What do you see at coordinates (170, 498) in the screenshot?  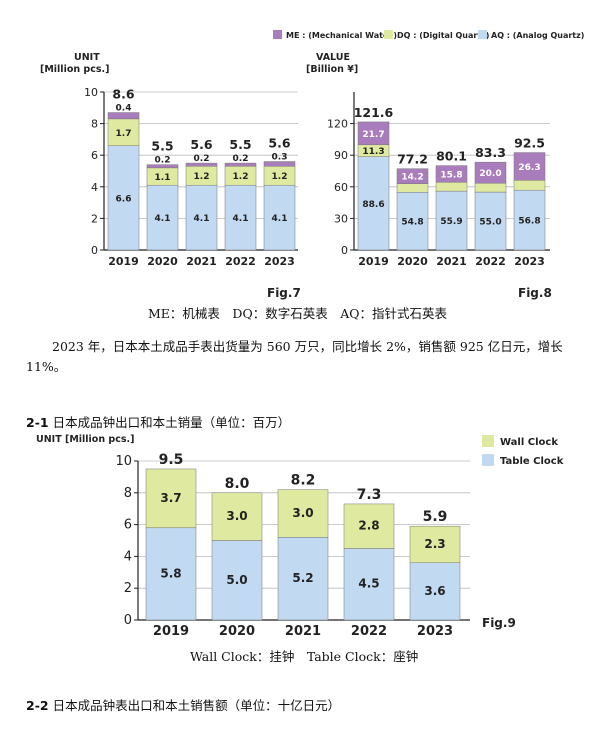 I see `bar-value-label: 3.7` at bounding box center [170, 498].